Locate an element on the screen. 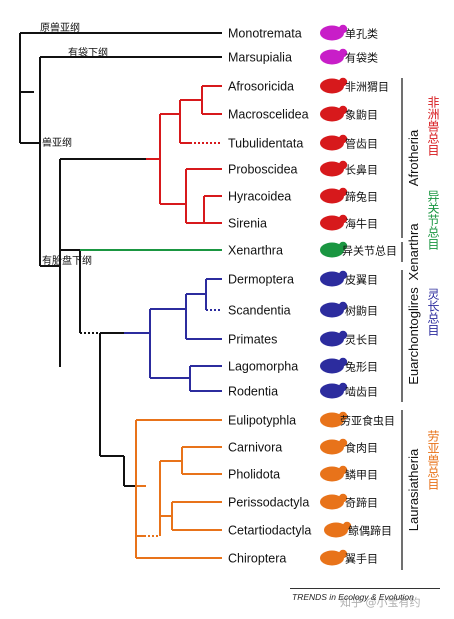  taxon-latin-label: Sirenia is located at coordinates (247, 224).